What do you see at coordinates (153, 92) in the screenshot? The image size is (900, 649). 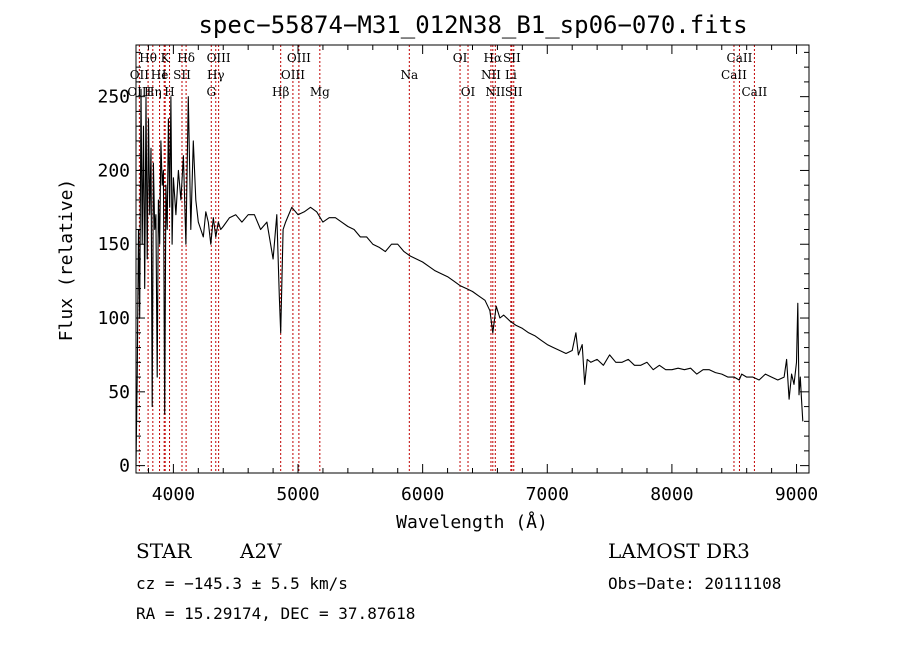 I see `spectral-line-label: Hη` at bounding box center [153, 92].